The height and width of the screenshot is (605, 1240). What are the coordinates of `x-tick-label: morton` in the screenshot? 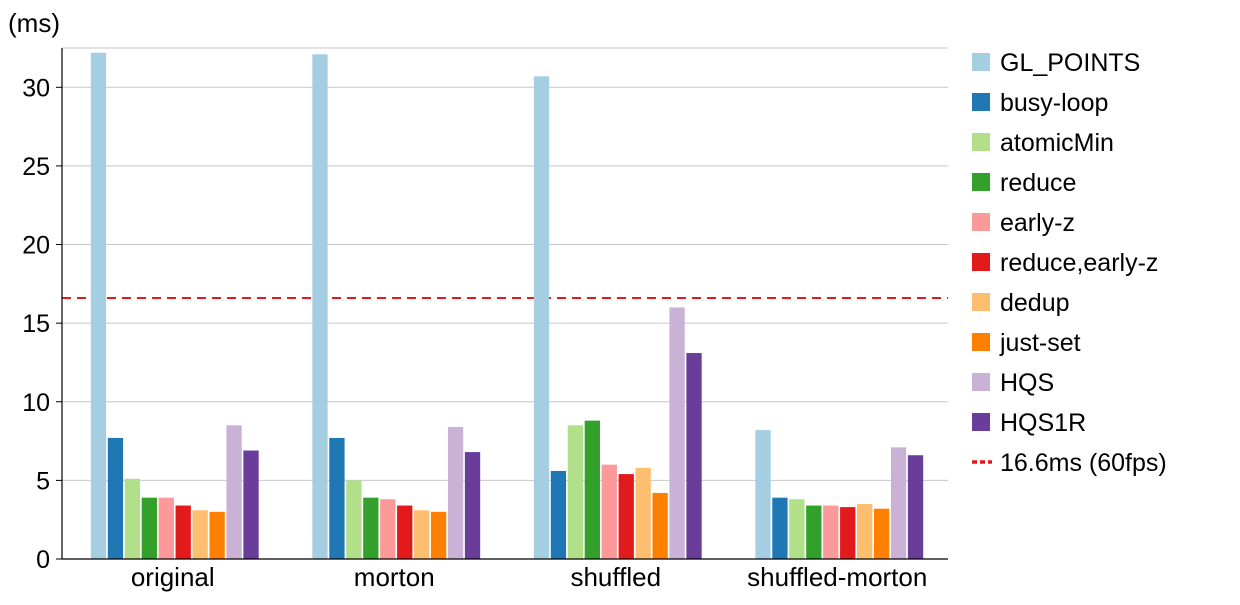 It's located at (394, 577).